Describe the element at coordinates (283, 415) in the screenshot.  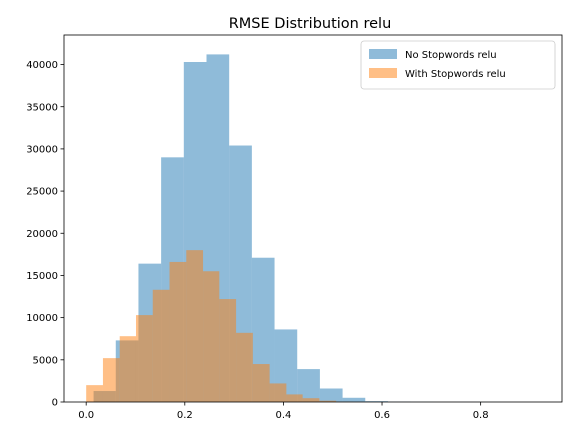
I see `x-tick-label: 0.4` at that location.